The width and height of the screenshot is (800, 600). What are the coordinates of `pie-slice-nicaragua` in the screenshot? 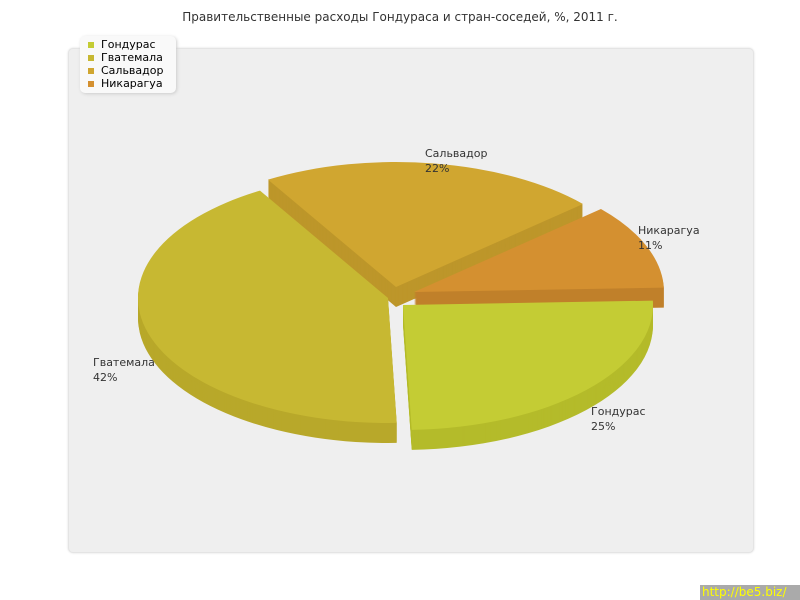 It's located at (539, 260).